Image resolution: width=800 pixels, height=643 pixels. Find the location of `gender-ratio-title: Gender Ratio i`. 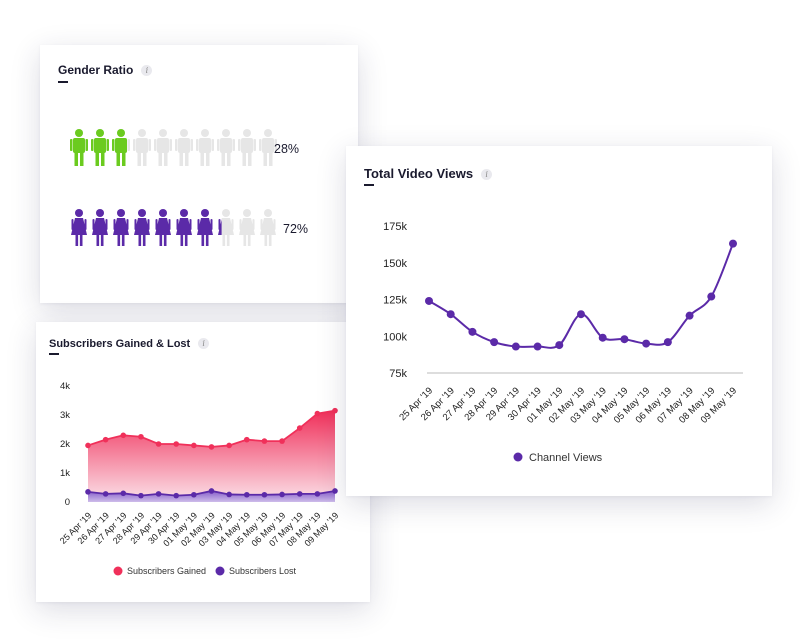

gender-ratio-title: Gender Ratio i is located at coordinates (105, 70).